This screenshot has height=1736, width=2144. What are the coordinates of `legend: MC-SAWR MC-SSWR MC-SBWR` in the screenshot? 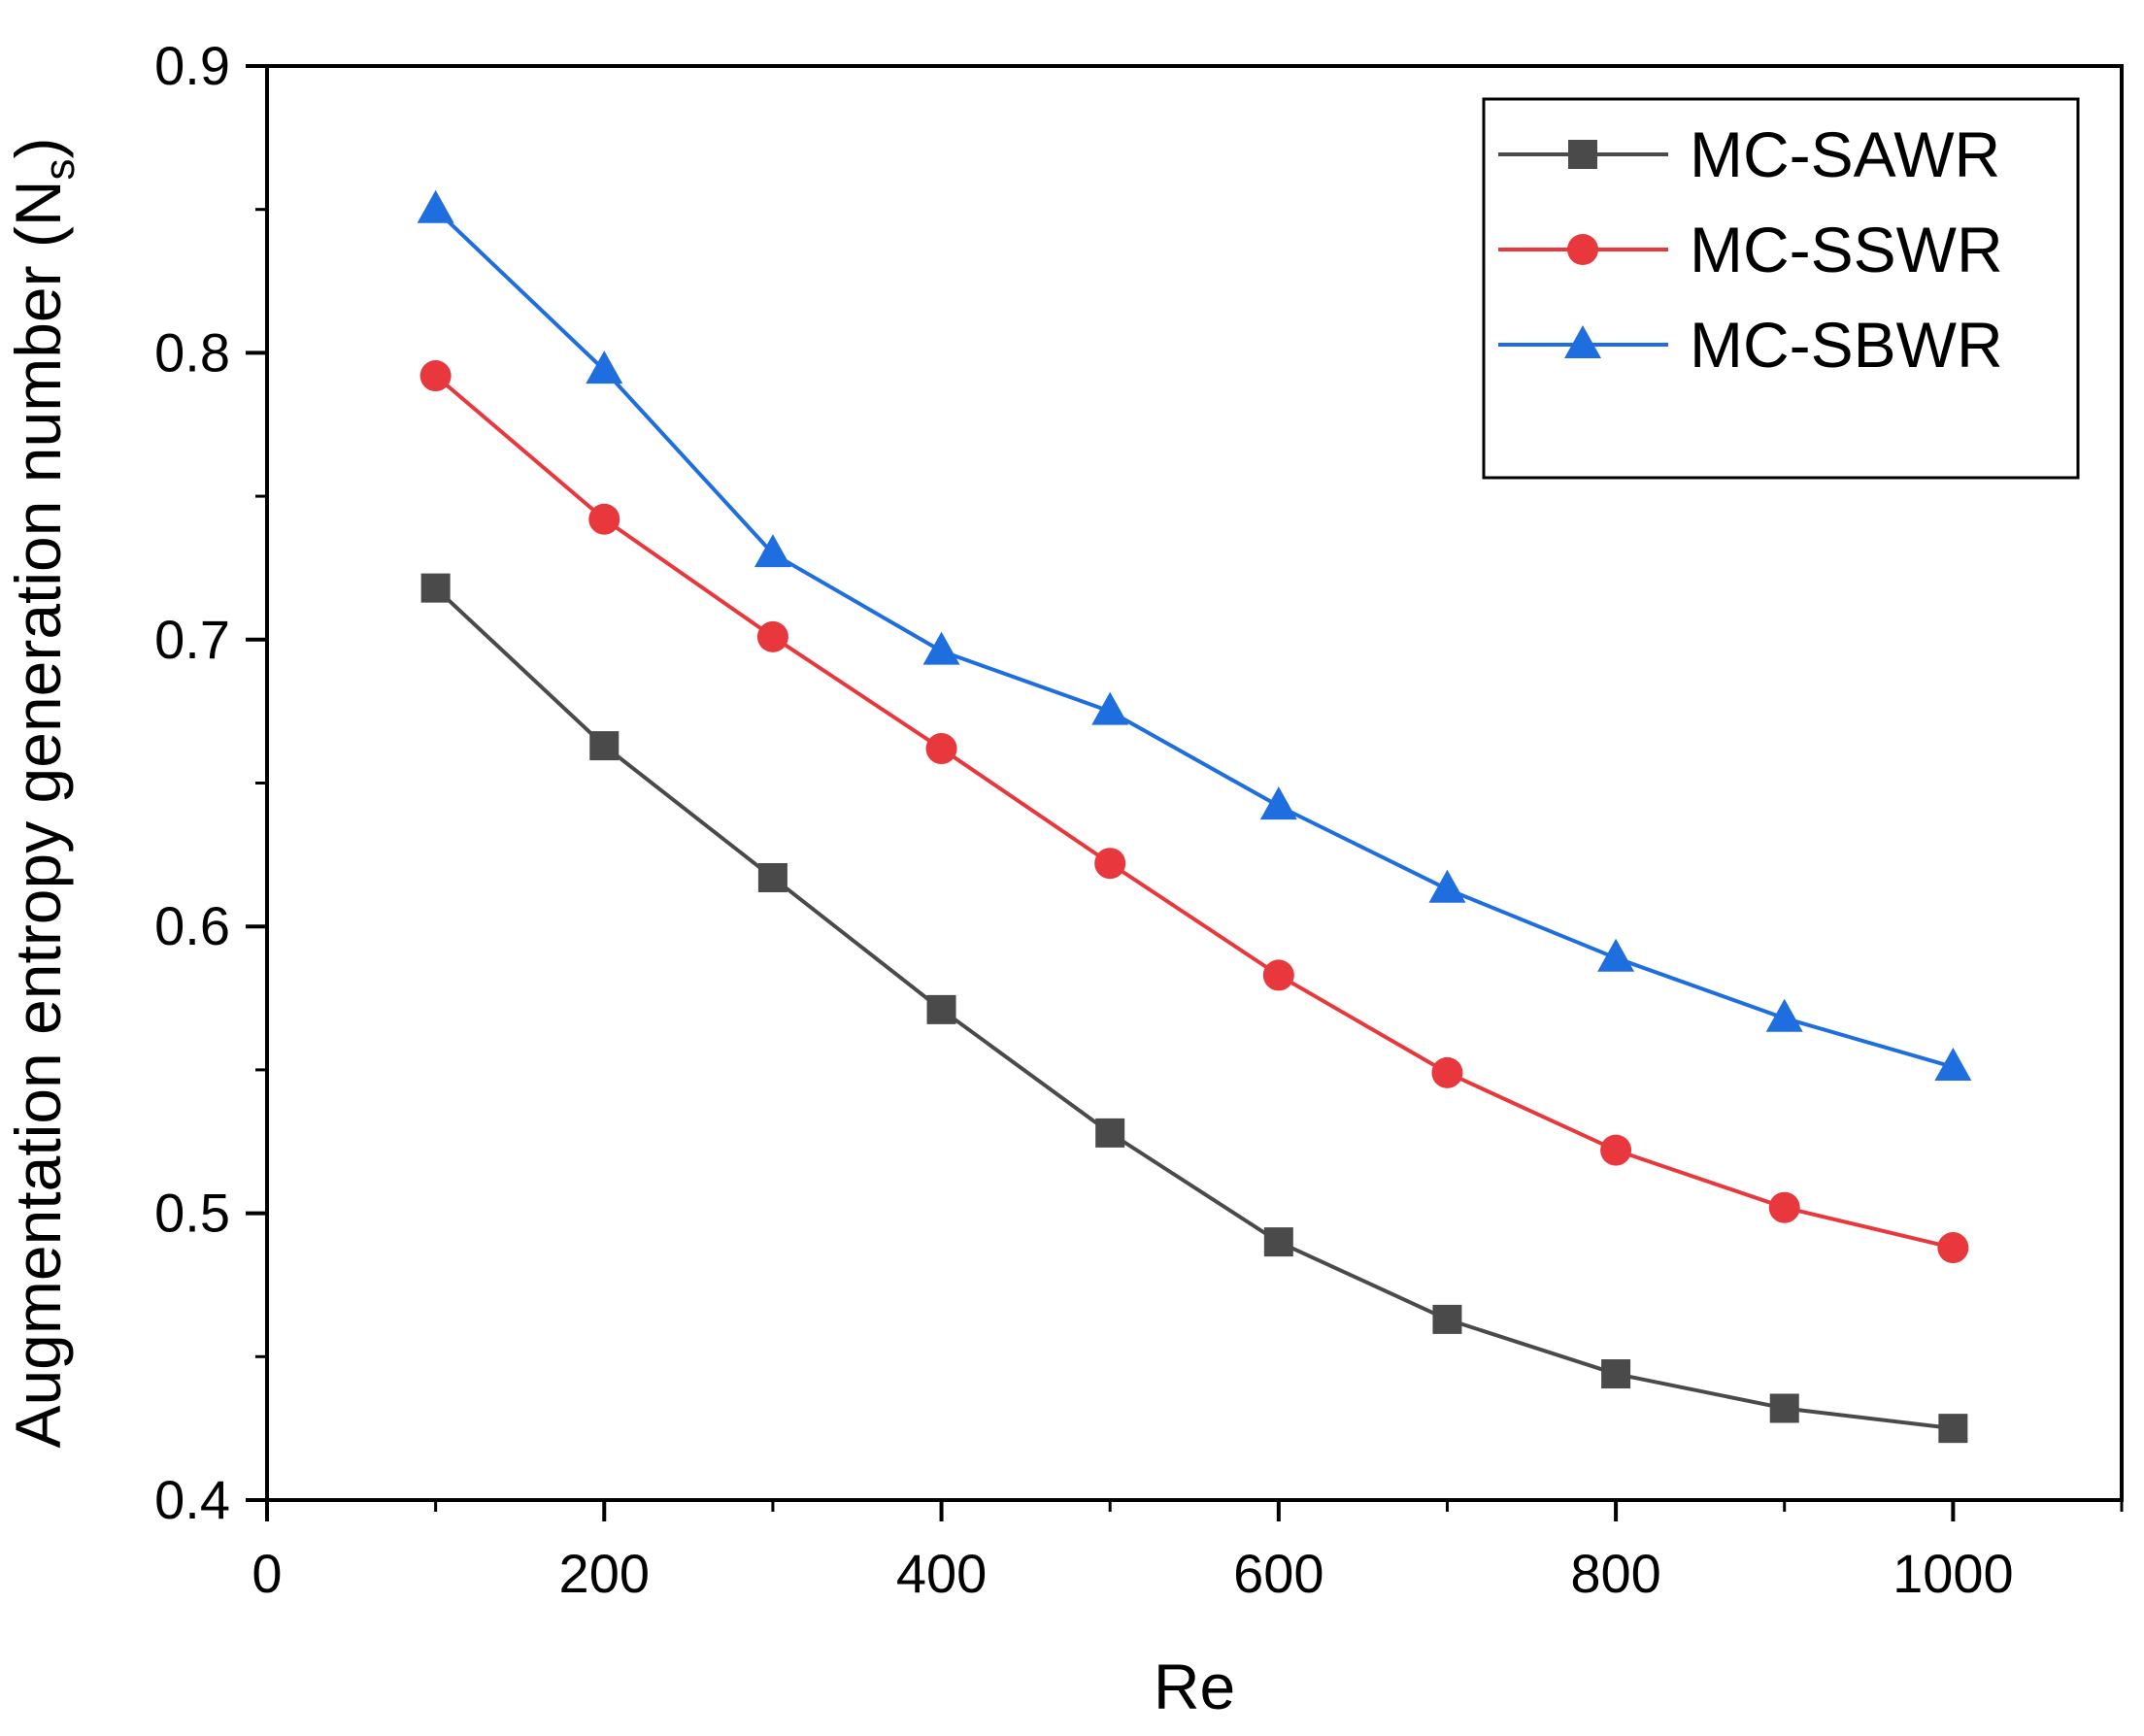 It's located at (1781, 288).